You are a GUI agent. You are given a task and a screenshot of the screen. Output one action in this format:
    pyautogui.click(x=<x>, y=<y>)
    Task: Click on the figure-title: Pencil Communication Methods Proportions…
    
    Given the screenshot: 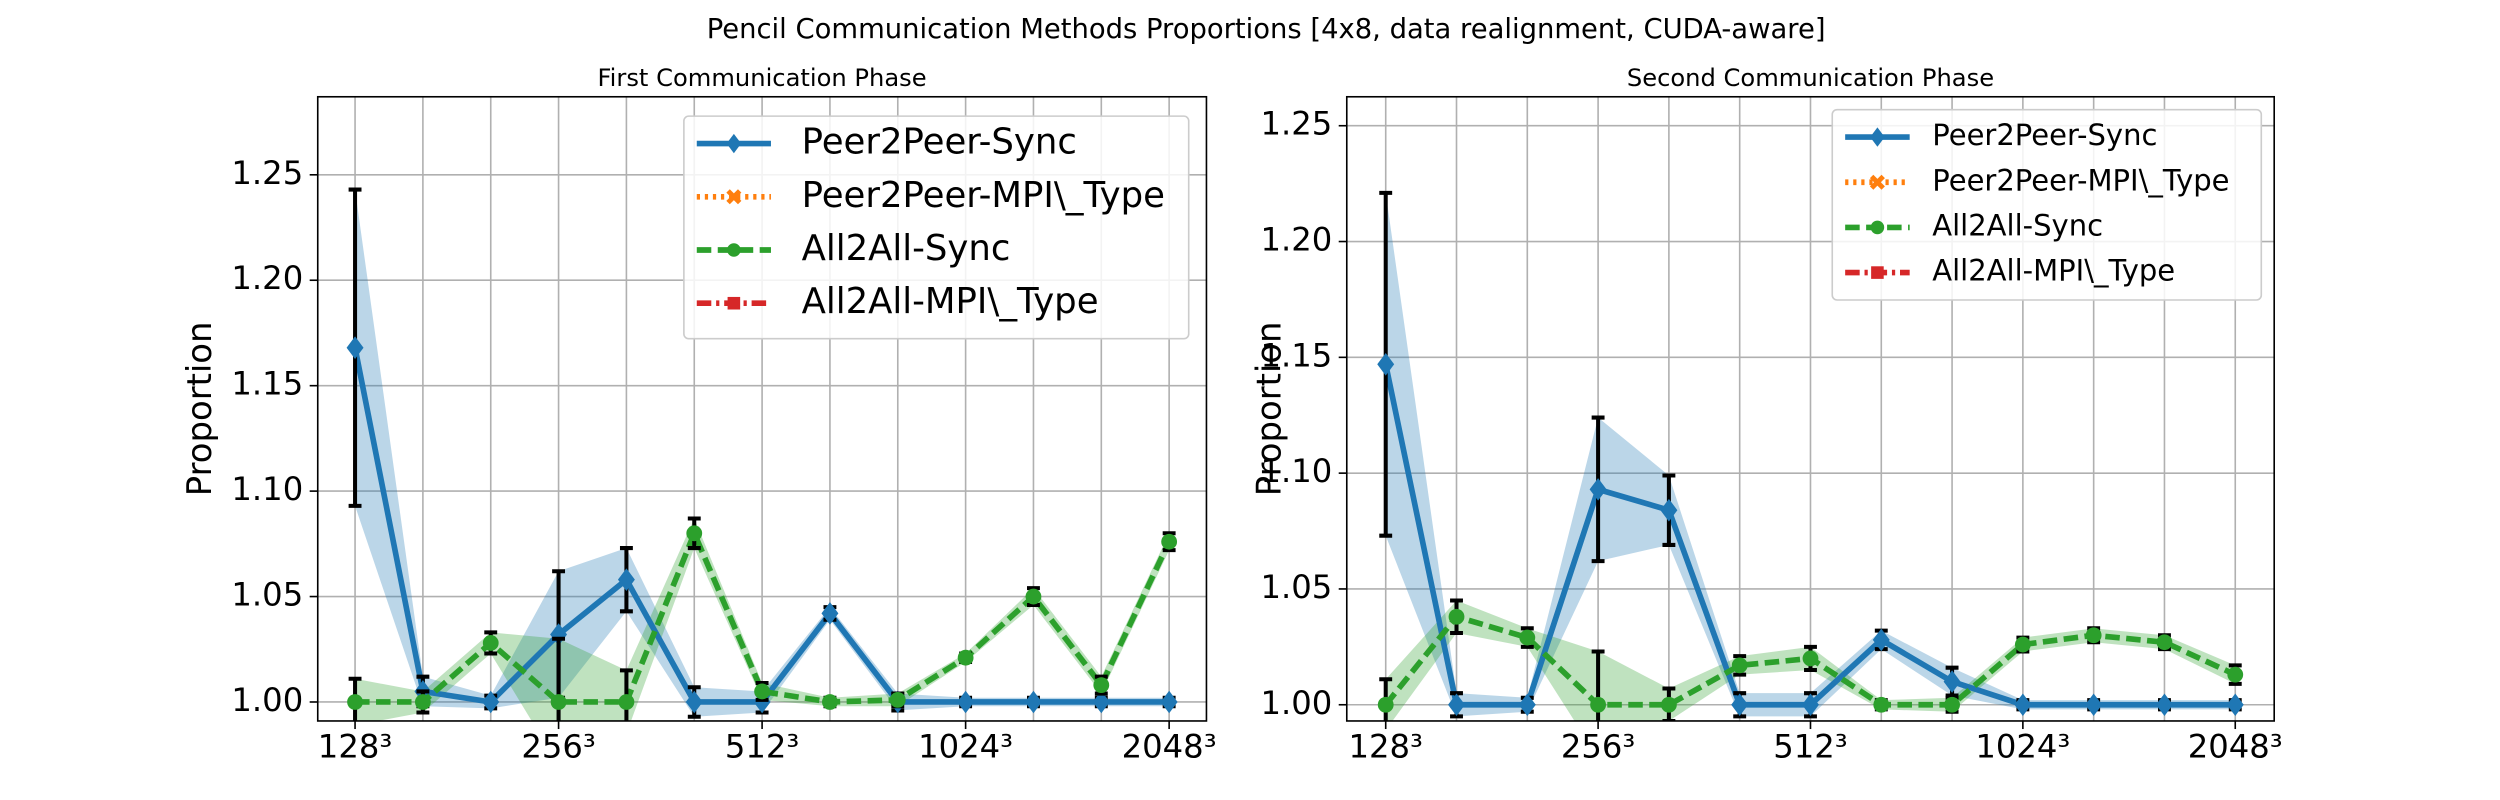 What is the action you would take?
    pyautogui.click(x=1266, y=29)
    